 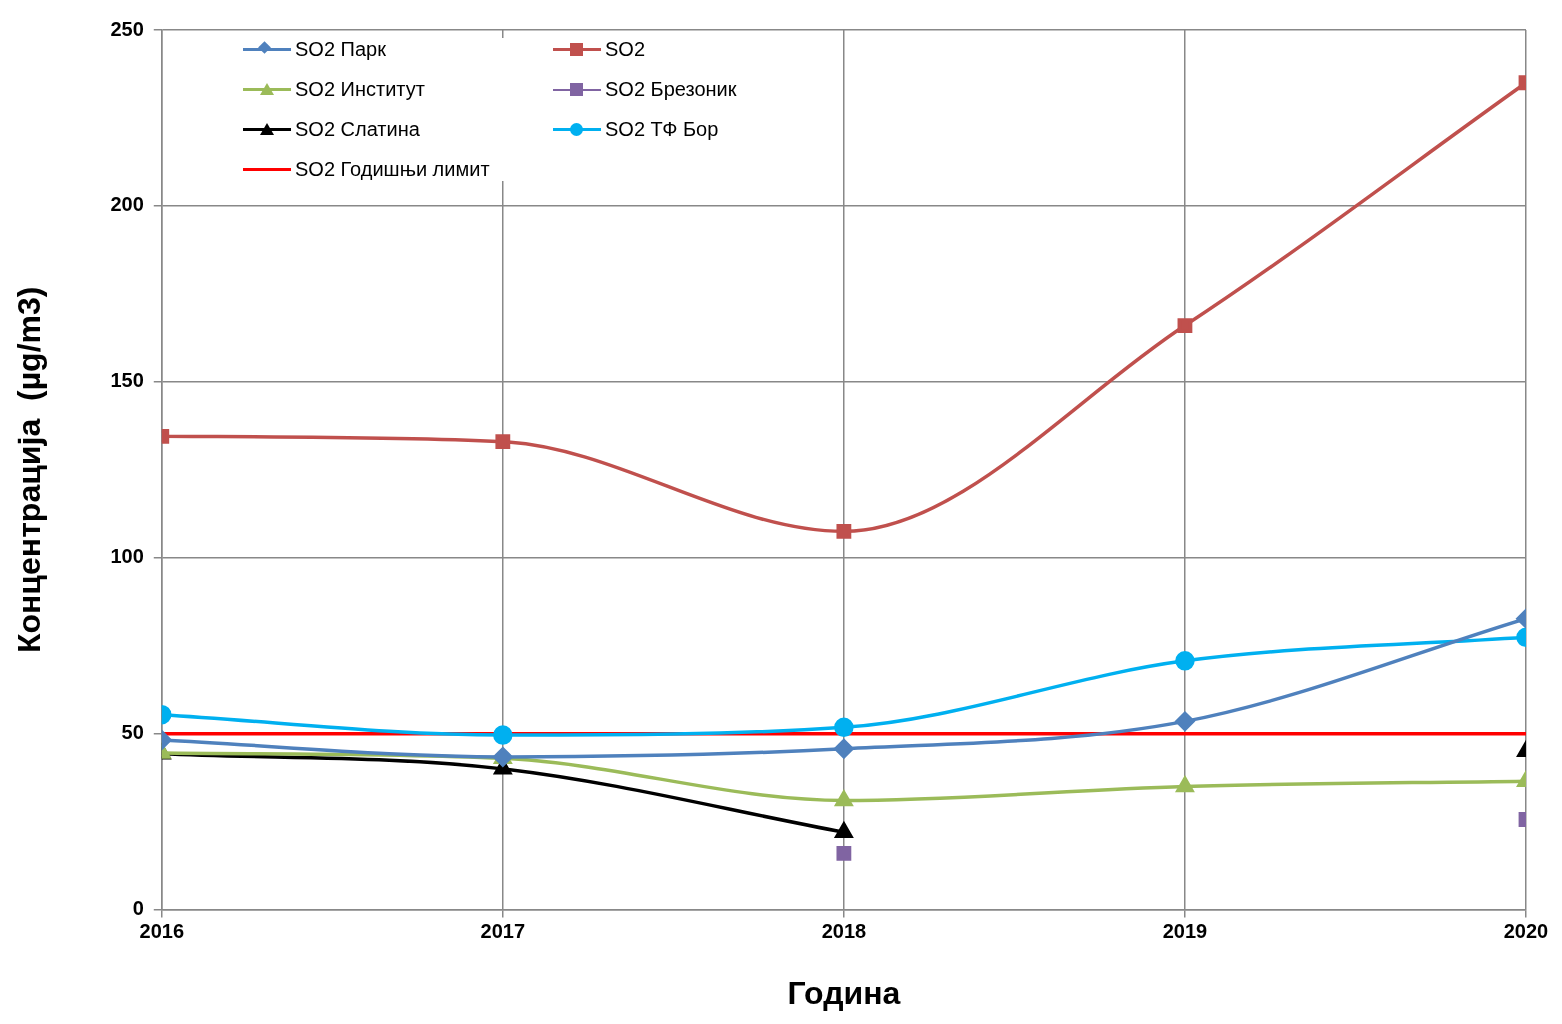 I want to click on y-tick-label: 200, so click(x=127, y=204).